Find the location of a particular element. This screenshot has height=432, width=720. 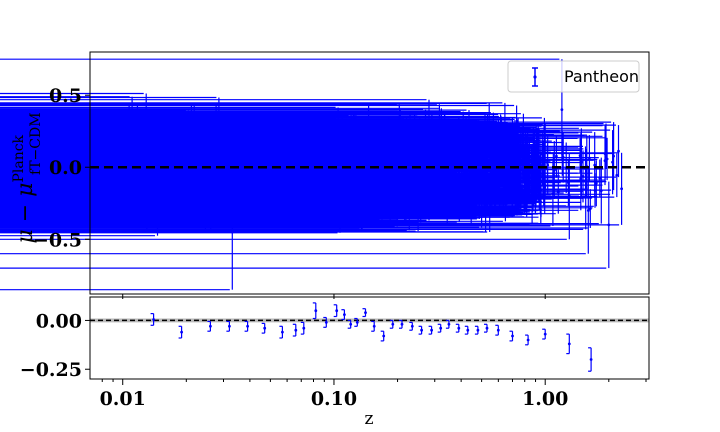

top-point-978-marker is located at coordinates (525, 181).